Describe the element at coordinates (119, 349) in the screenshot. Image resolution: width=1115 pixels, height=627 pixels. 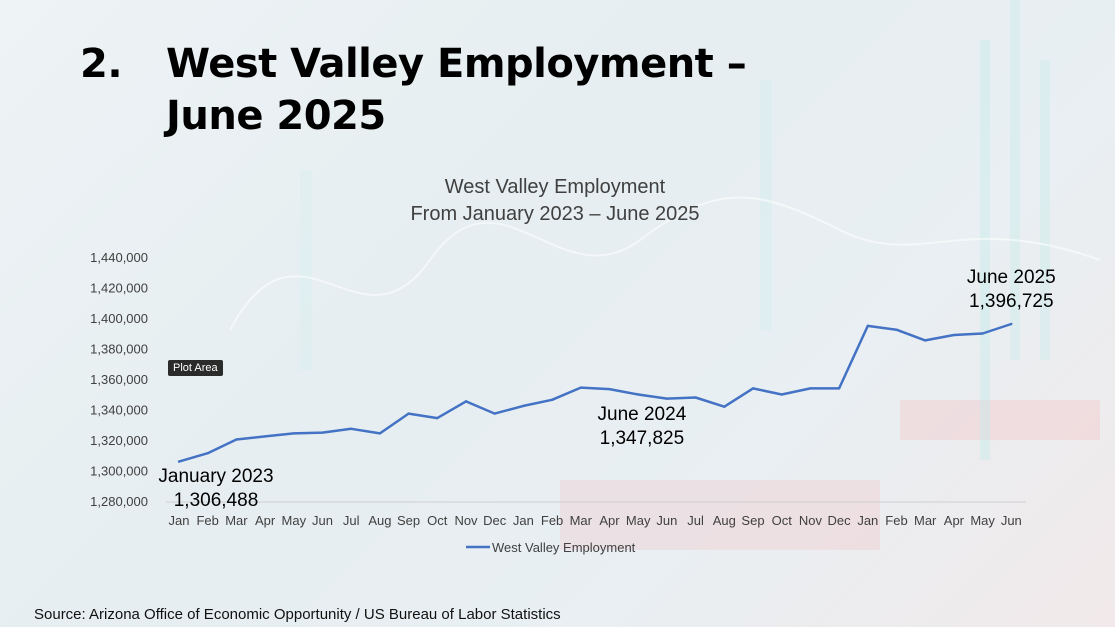
I see `y-tick-label: 1,380,000` at that location.